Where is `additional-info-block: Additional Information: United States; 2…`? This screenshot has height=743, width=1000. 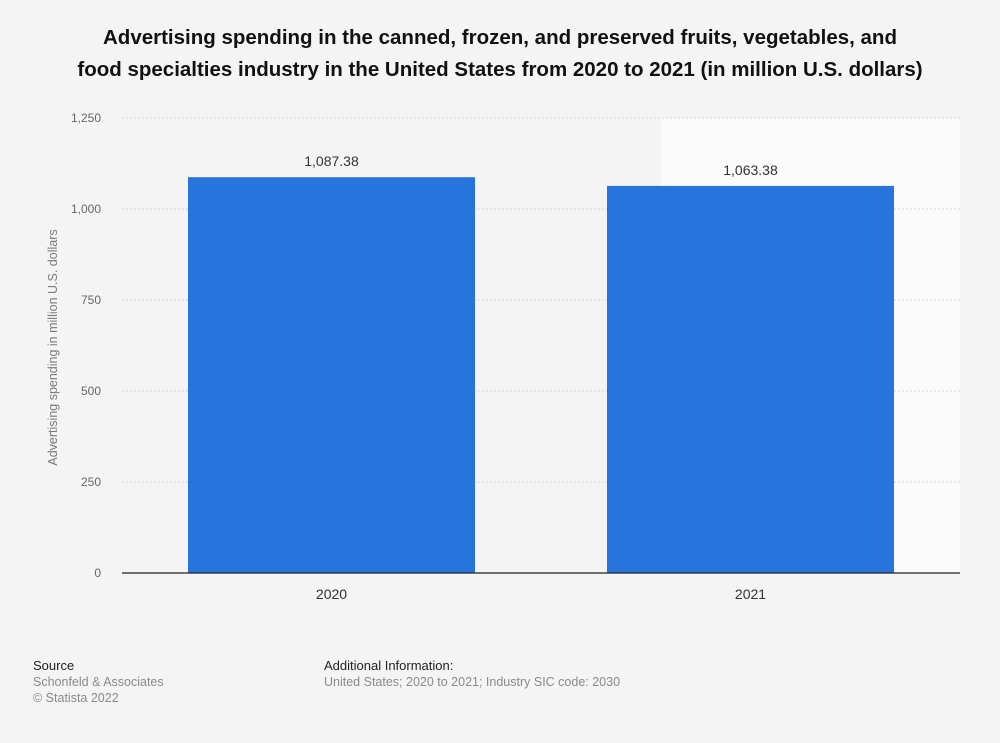 additional-info-block: Additional Information: United States; 2… is located at coordinates (472, 674).